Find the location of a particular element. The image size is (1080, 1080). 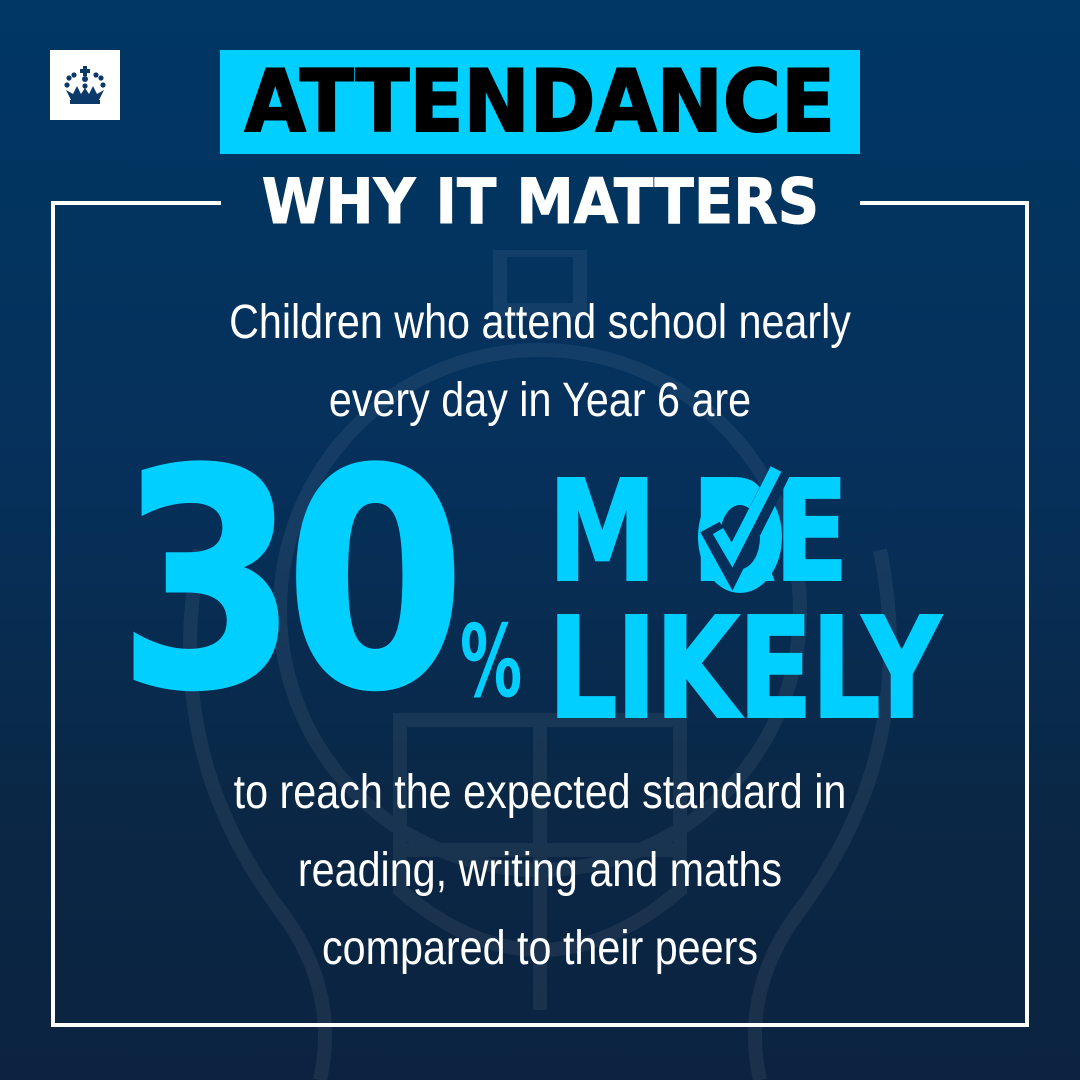

title-banner: ATTENDANCE is located at coordinates (540, 102).